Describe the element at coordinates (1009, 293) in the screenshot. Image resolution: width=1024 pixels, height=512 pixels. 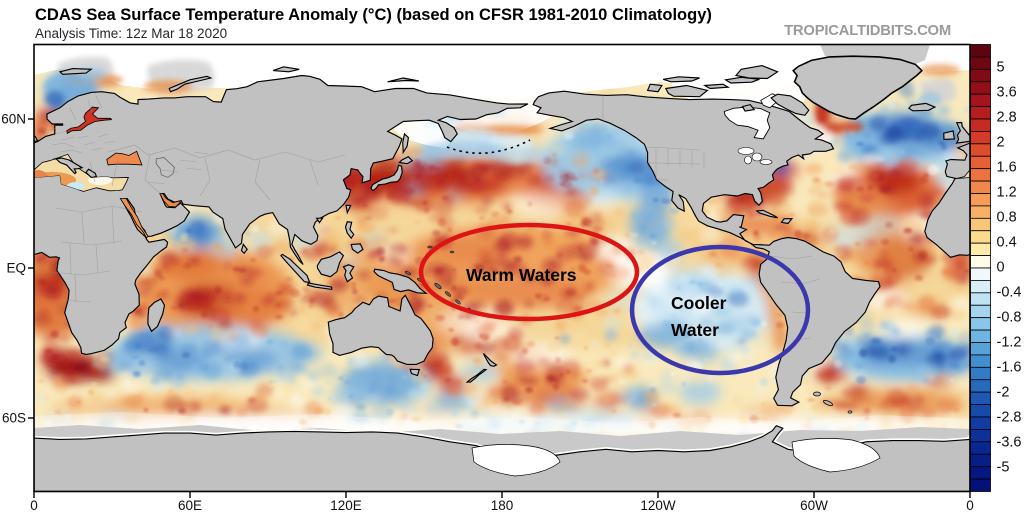
I see `svg-text: -0.4` at that location.